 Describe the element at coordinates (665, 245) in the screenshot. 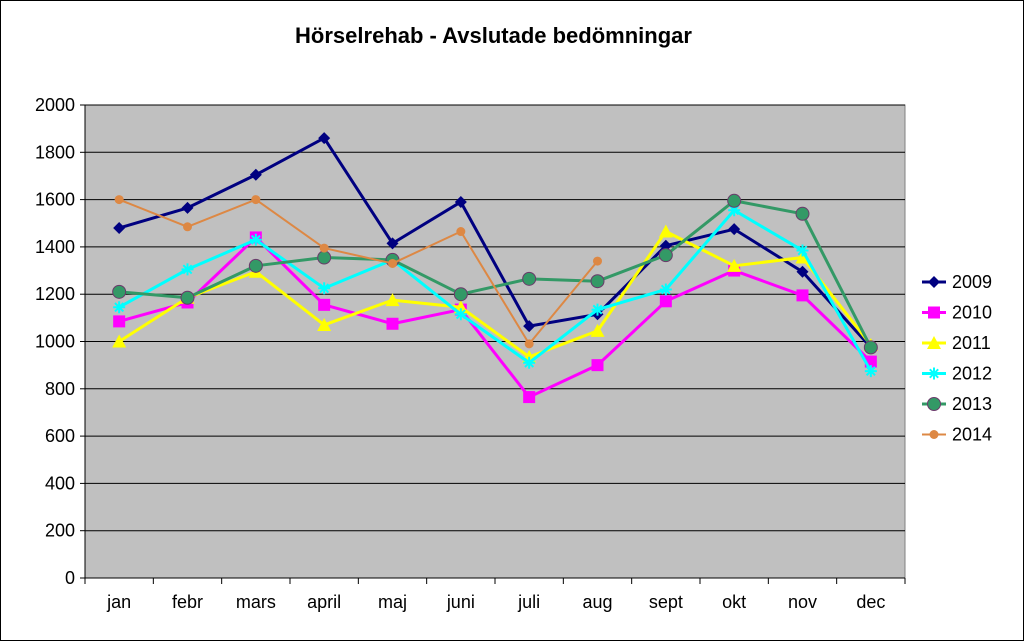

I see `data-point-2009-sept` at that location.